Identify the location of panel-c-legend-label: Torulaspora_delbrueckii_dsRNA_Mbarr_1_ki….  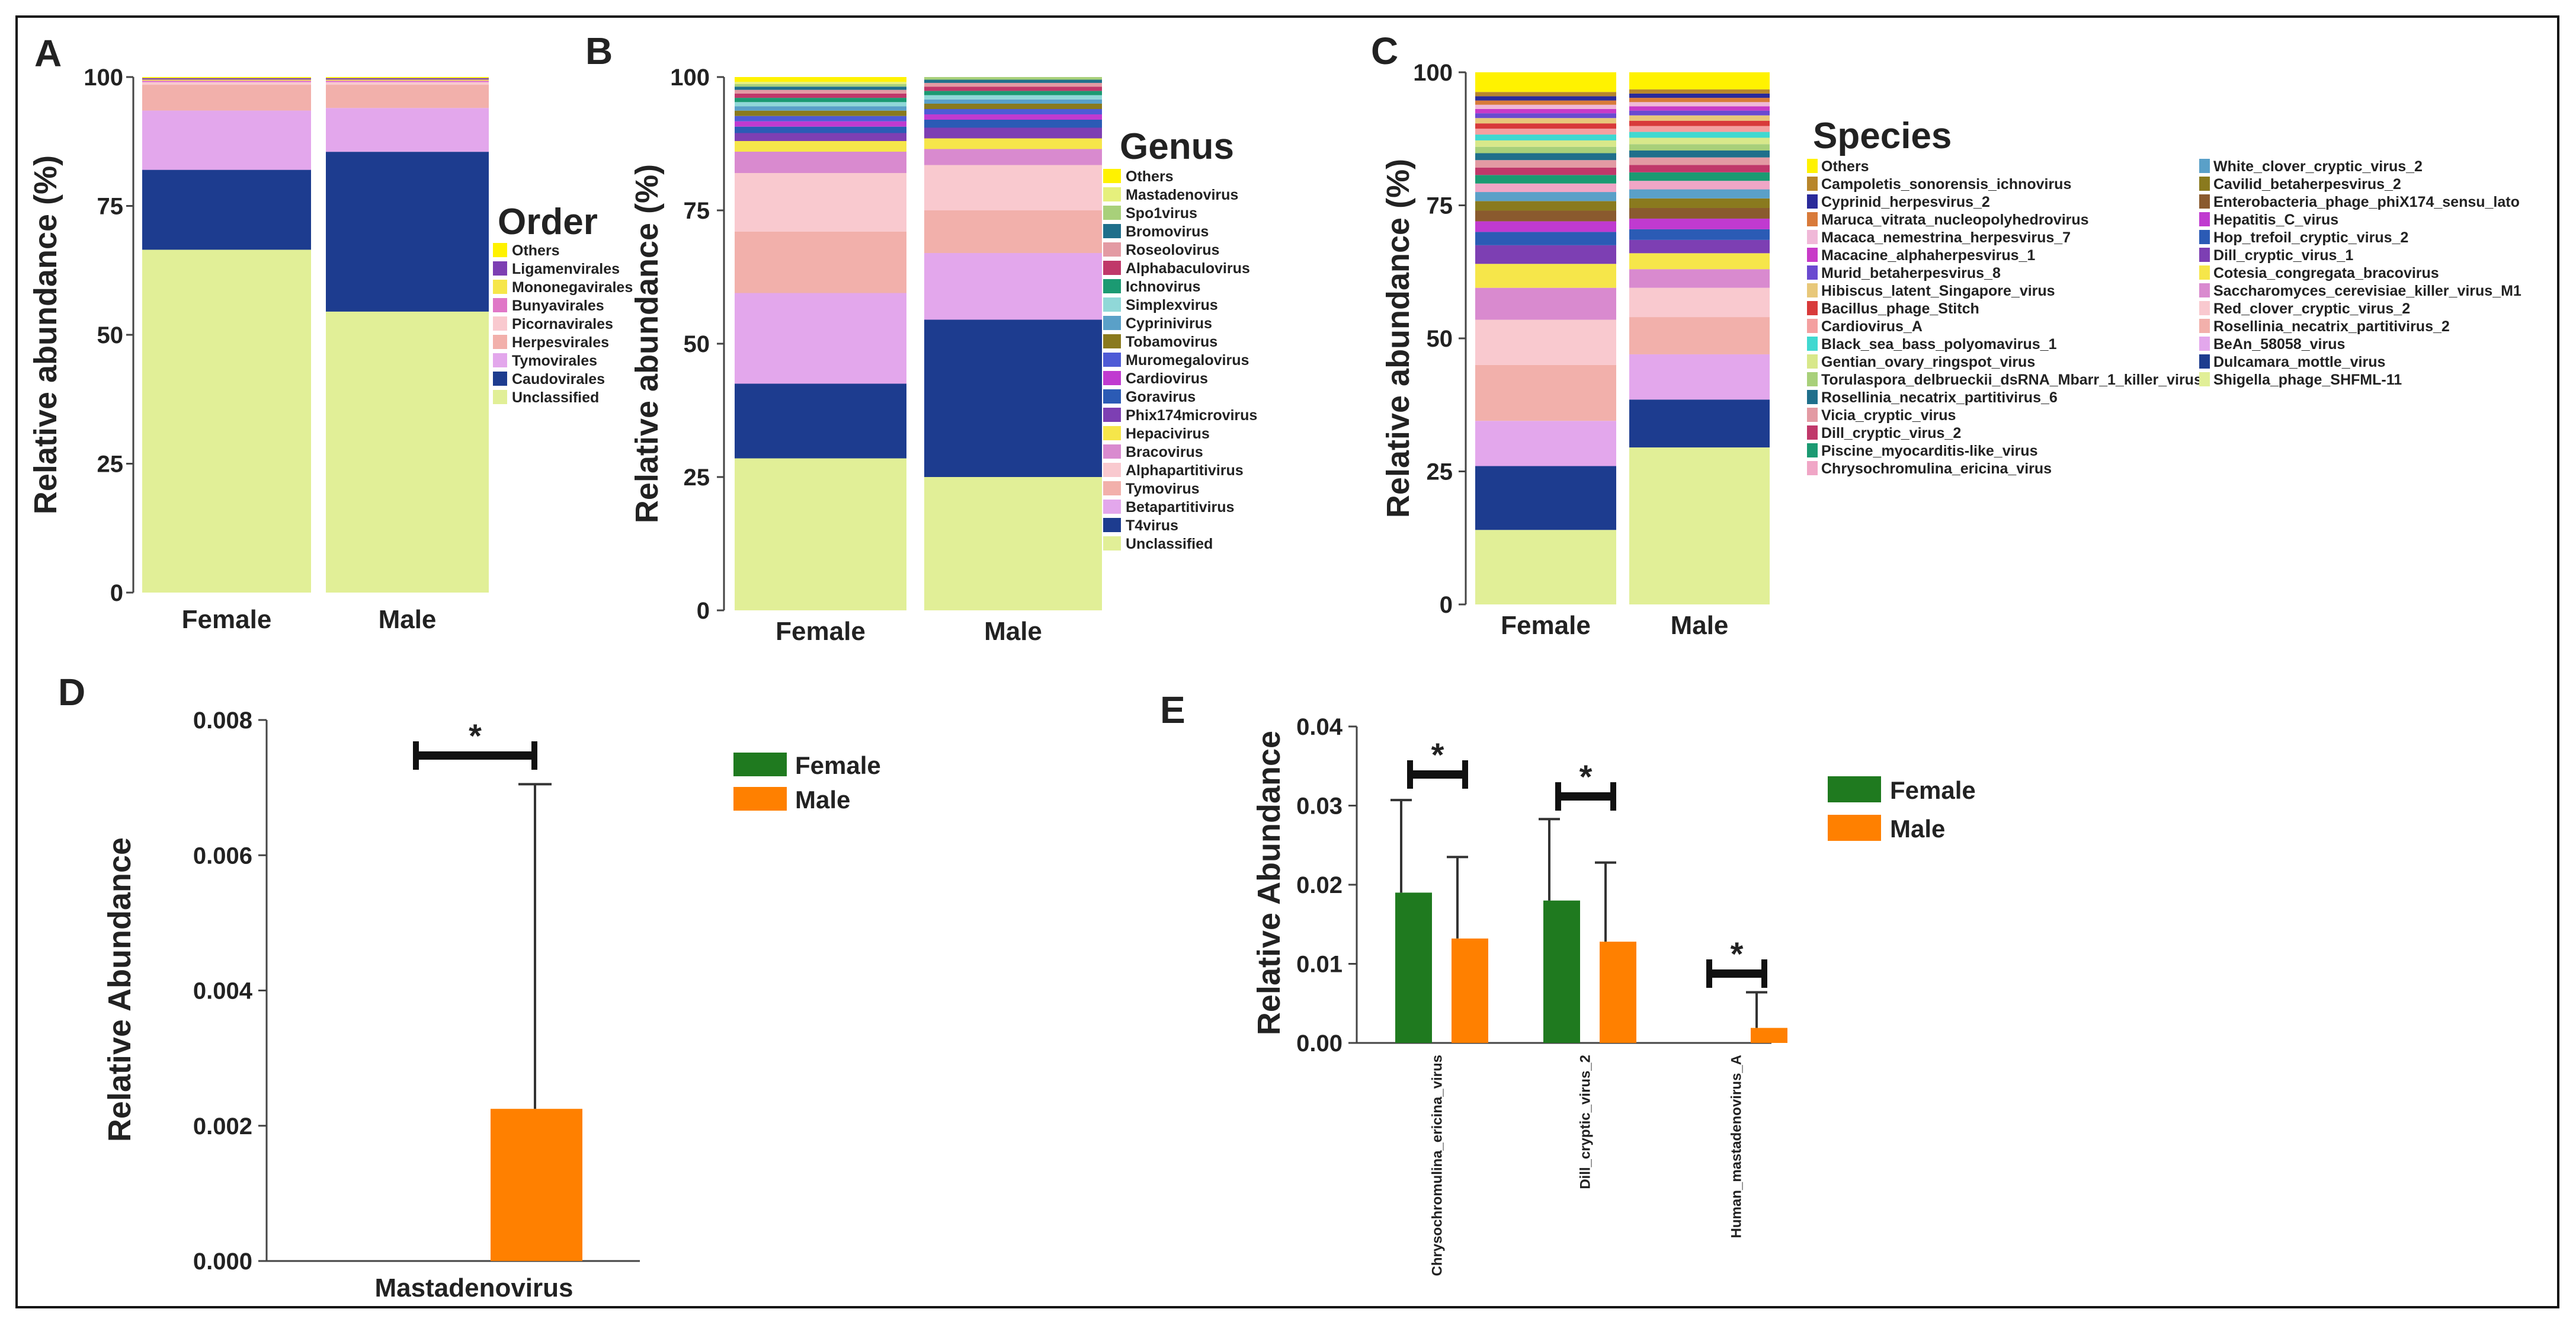
(2011, 380).